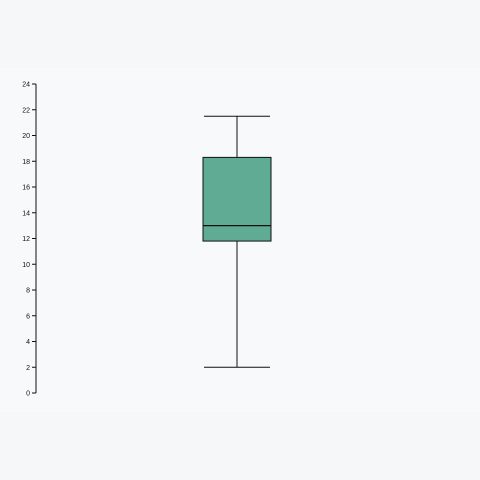 This screenshot has width=480, height=480. I want to click on y-tick-label: 6, so click(28, 316).